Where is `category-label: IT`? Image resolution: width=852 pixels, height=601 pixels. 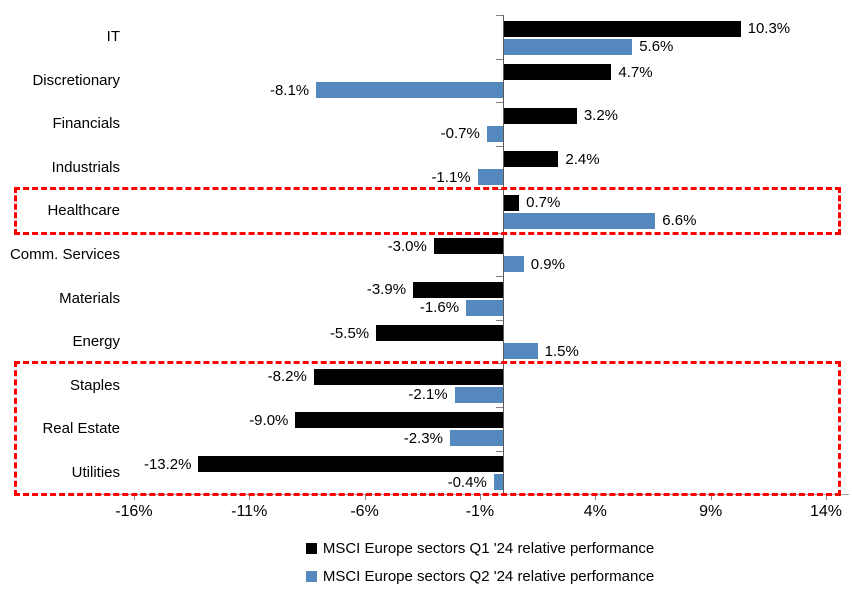
category-label: IT is located at coordinates (113, 37).